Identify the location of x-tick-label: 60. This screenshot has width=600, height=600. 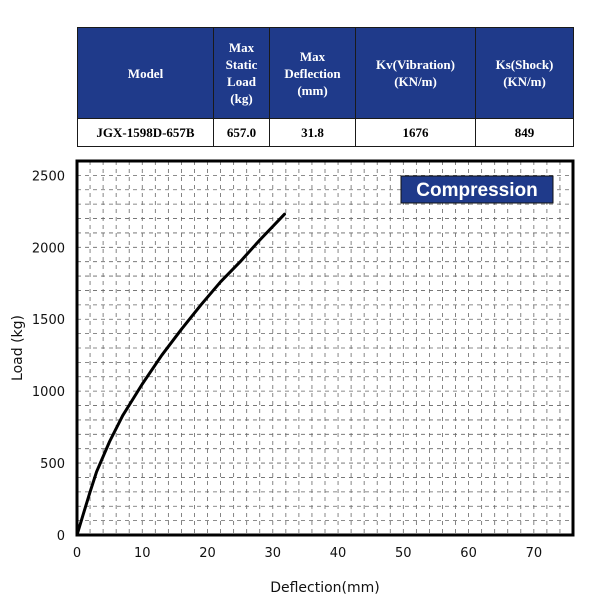
(468, 553).